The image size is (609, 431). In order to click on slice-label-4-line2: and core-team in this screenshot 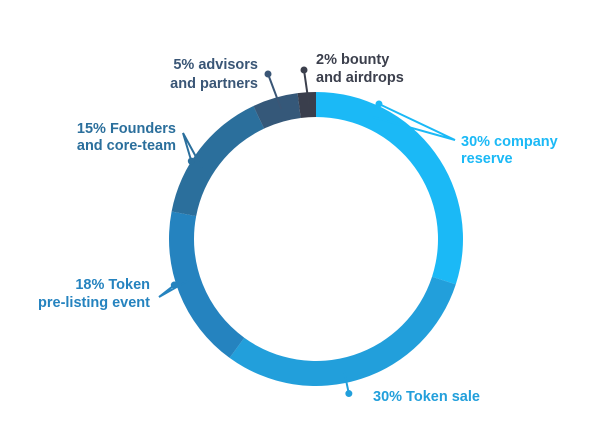, I will do `click(126, 146)`.